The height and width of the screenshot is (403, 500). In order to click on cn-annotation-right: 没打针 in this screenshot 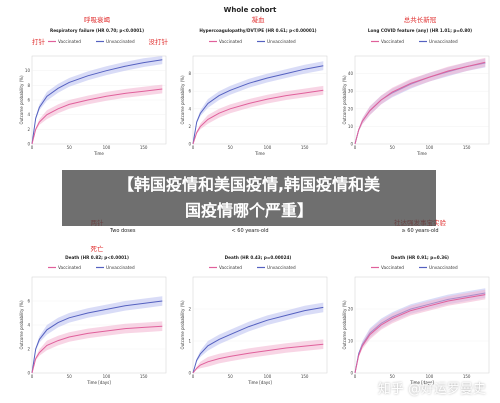, I will do `click(159, 41)`.